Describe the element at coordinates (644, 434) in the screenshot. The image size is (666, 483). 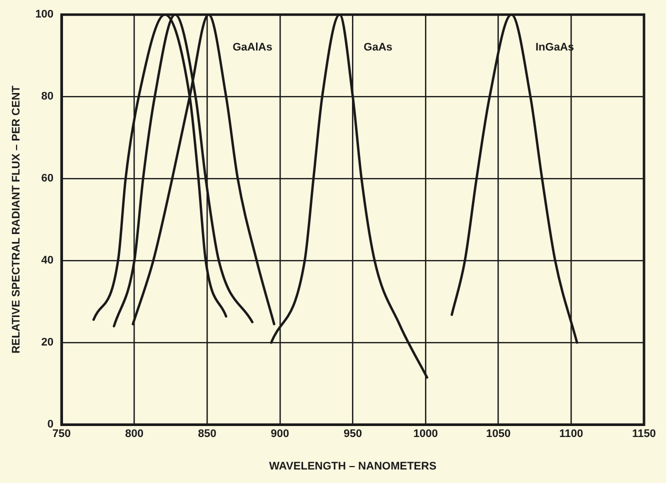
I see `x-tick-label: 1150` at that location.